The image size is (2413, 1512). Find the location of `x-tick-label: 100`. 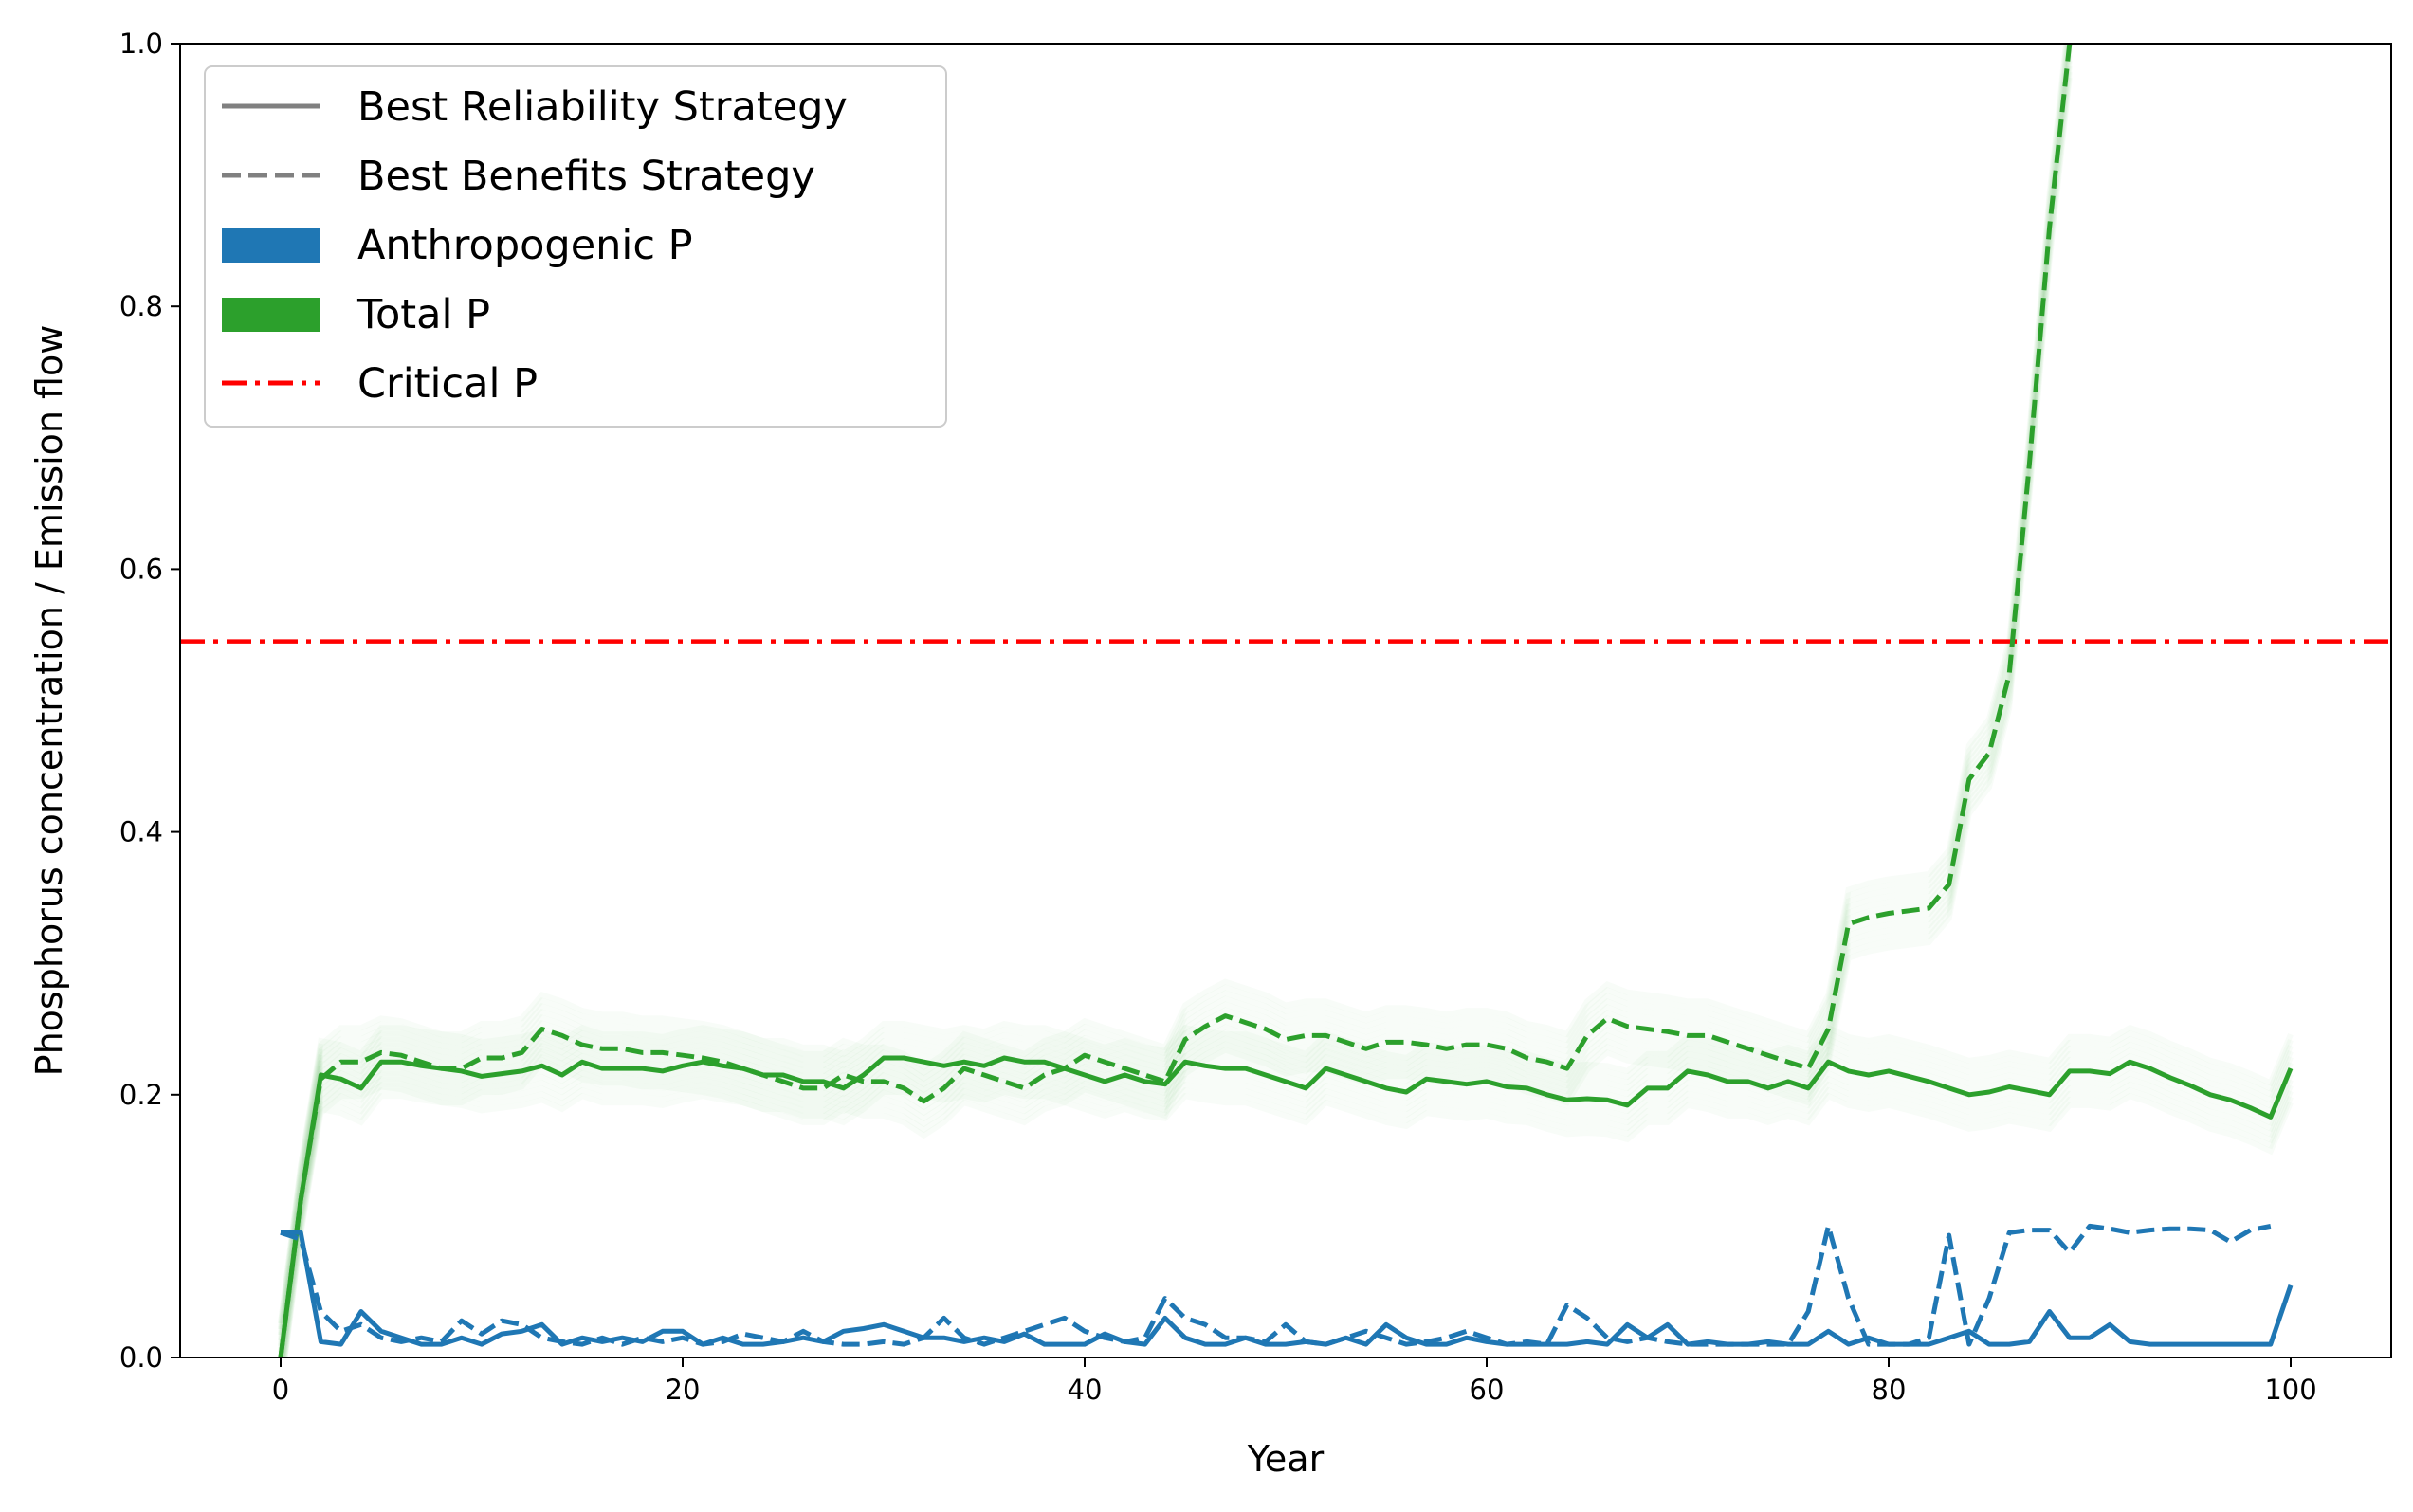

x-tick-label: 100 is located at coordinates (2290, 1390).